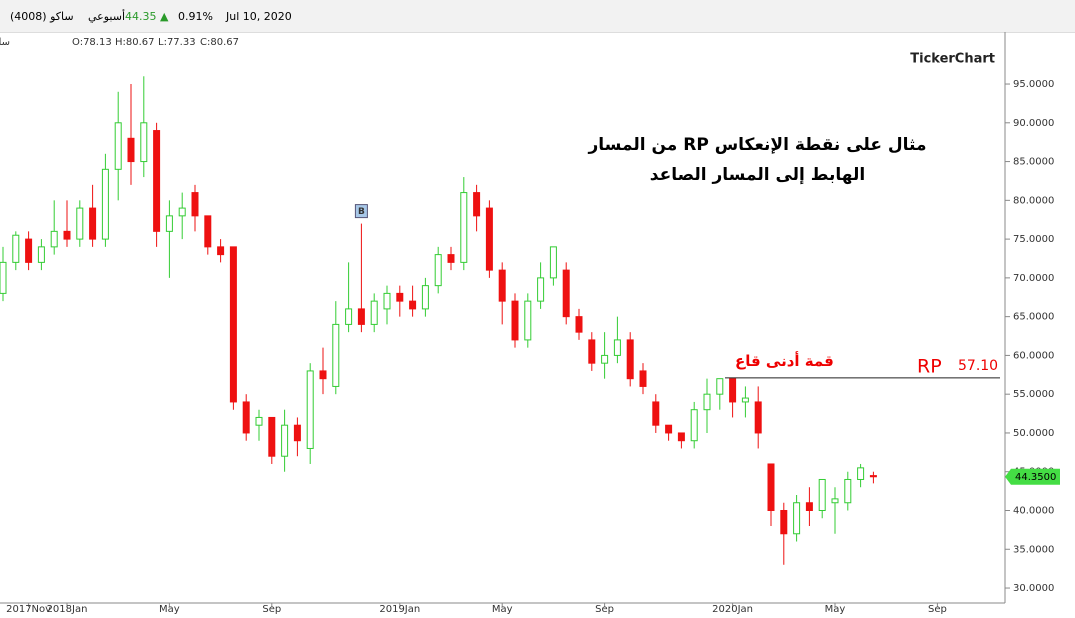  Describe the element at coordinates (135, 42) in the screenshot. I see `ohlc-high: H:80.67` at that location.